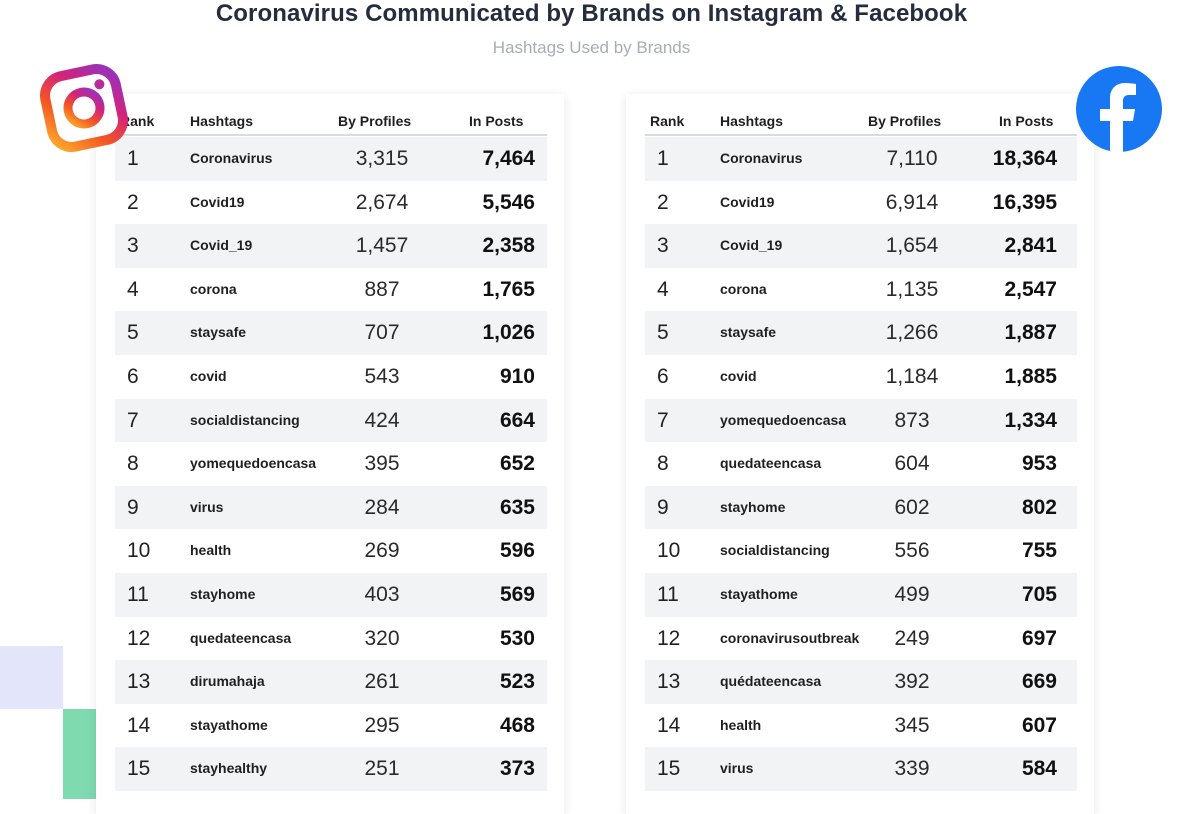 The image size is (1200, 814). What do you see at coordinates (508, 246) in the screenshot?
I see `posts-cell: 2,358` at bounding box center [508, 246].